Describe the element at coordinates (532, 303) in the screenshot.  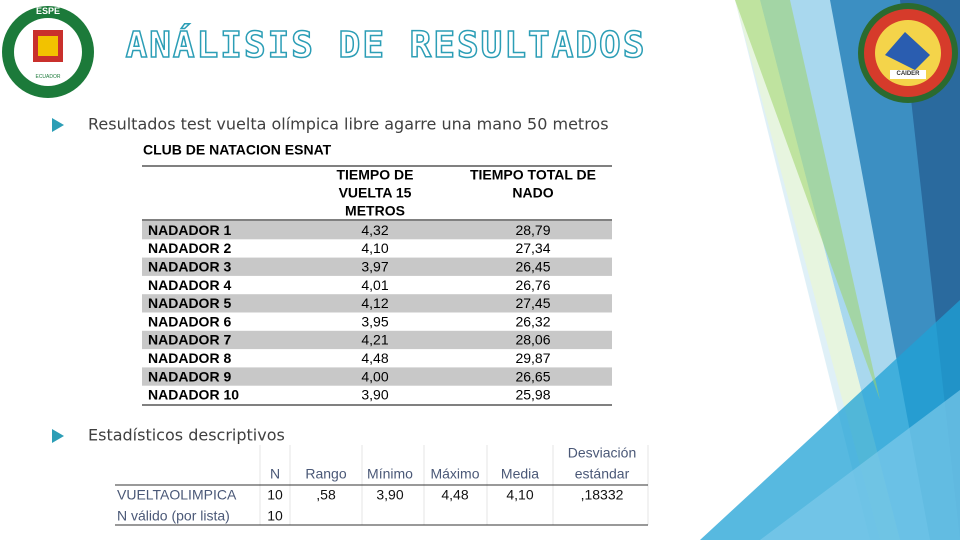
I see `cell: 27,45` at that location.